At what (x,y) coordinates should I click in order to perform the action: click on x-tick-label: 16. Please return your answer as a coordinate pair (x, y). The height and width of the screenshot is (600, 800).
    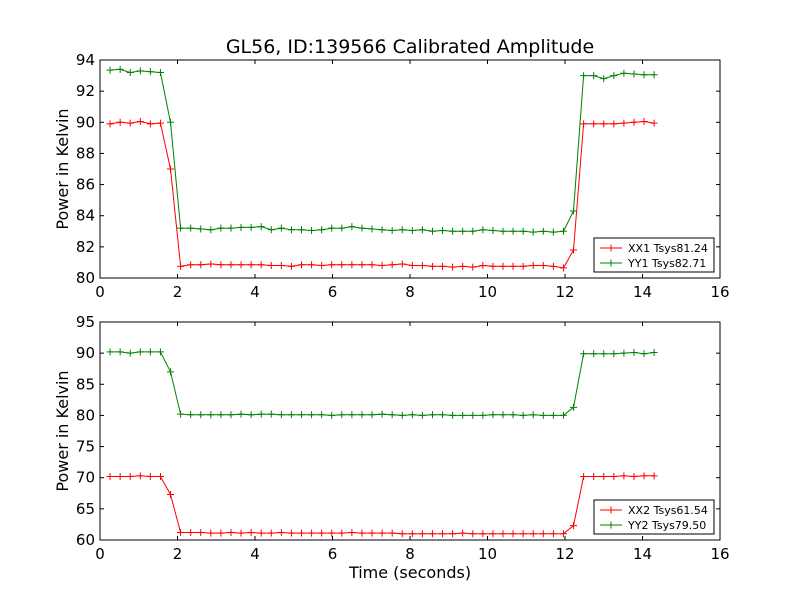
    Looking at the image, I should click on (719, 292).